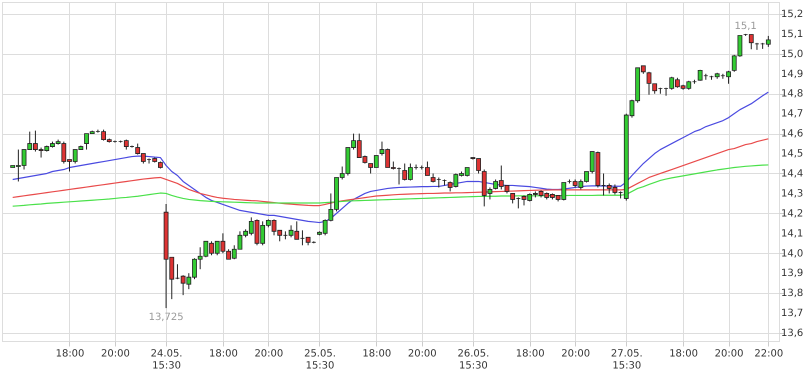 The height and width of the screenshot is (372, 806). What do you see at coordinates (473, 360) in the screenshot?
I see `x-tick-label: 26.05. 15:30` at bounding box center [473, 360].